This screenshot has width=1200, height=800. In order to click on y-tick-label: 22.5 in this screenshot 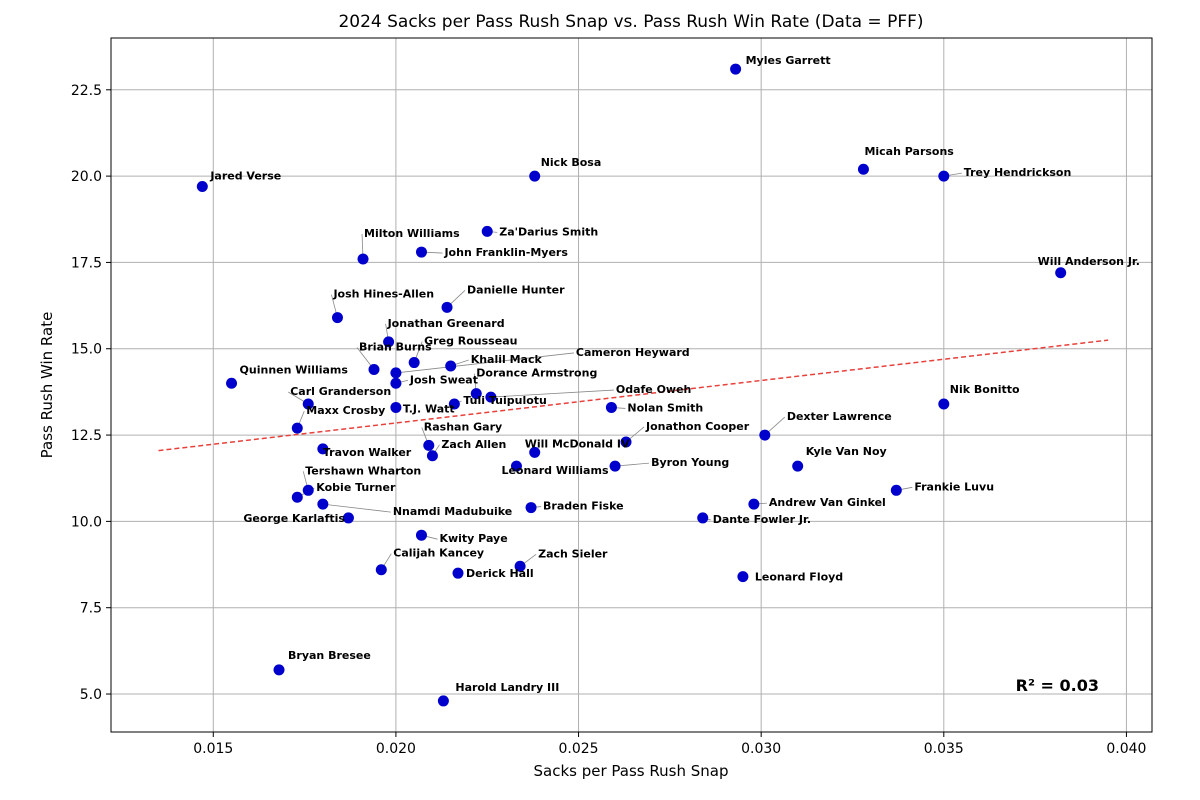, I will do `click(86, 91)`.